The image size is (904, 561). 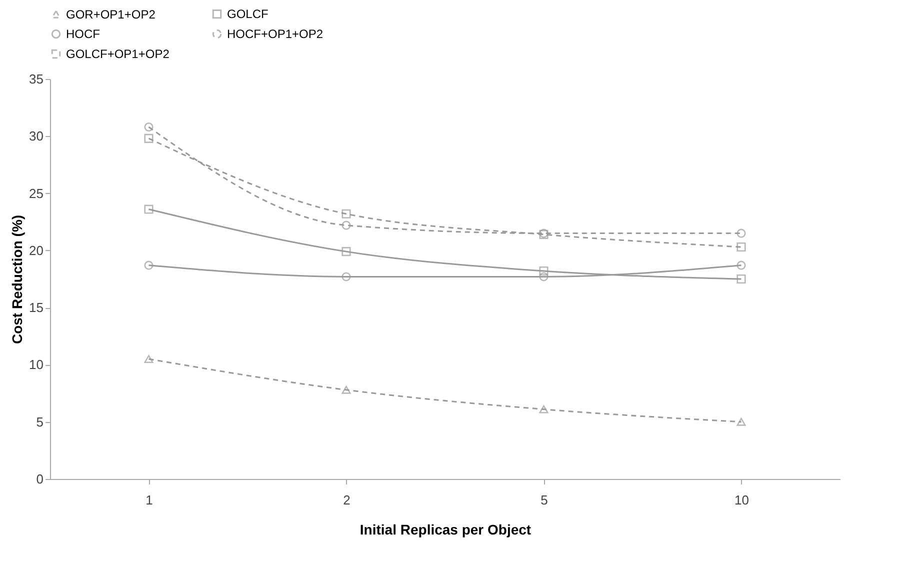 I want to click on legend-label: HOCF+OP1+OP2, so click(x=275, y=34).